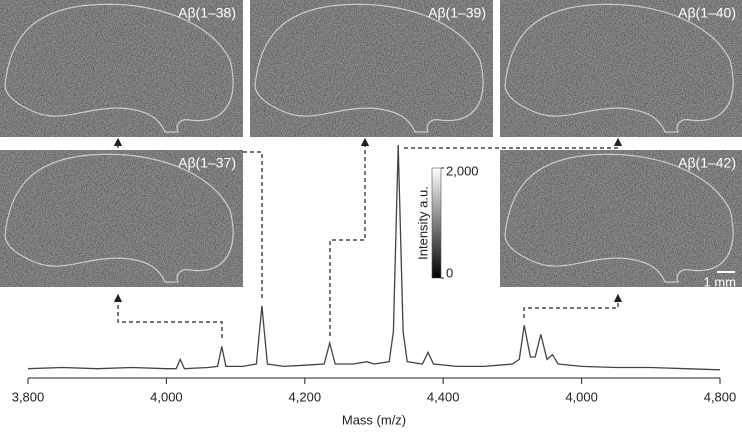 The height and width of the screenshot is (435, 742). What do you see at coordinates (443, 396) in the screenshot?
I see `x-tick-label: 4,400` at bounding box center [443, 396].